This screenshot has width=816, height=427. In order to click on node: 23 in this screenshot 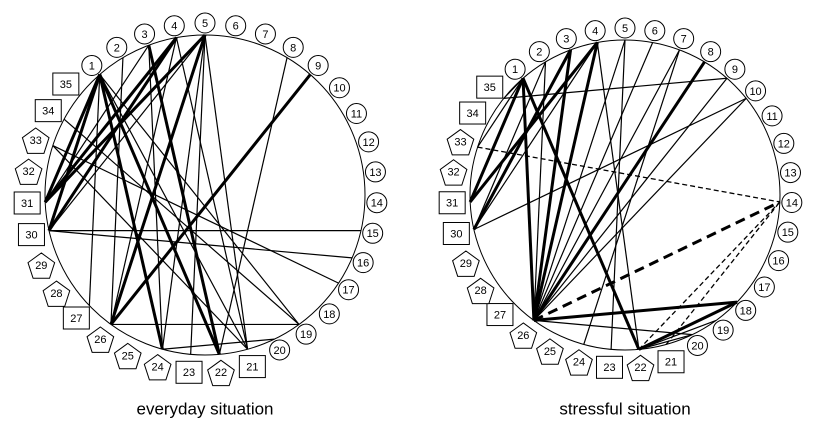, I will do `click(609, 367)`.